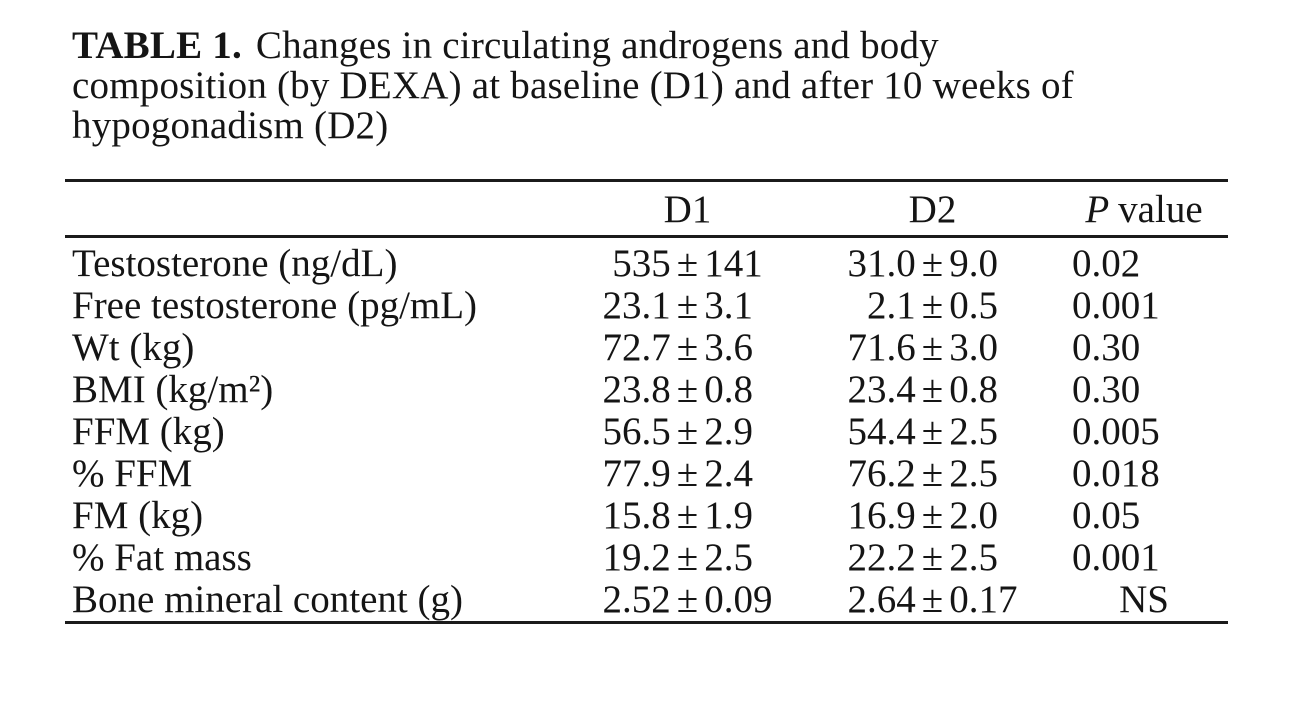 The image size is (1300, 714). I want to click on d1-sd: 0.09, so click(738, 599).